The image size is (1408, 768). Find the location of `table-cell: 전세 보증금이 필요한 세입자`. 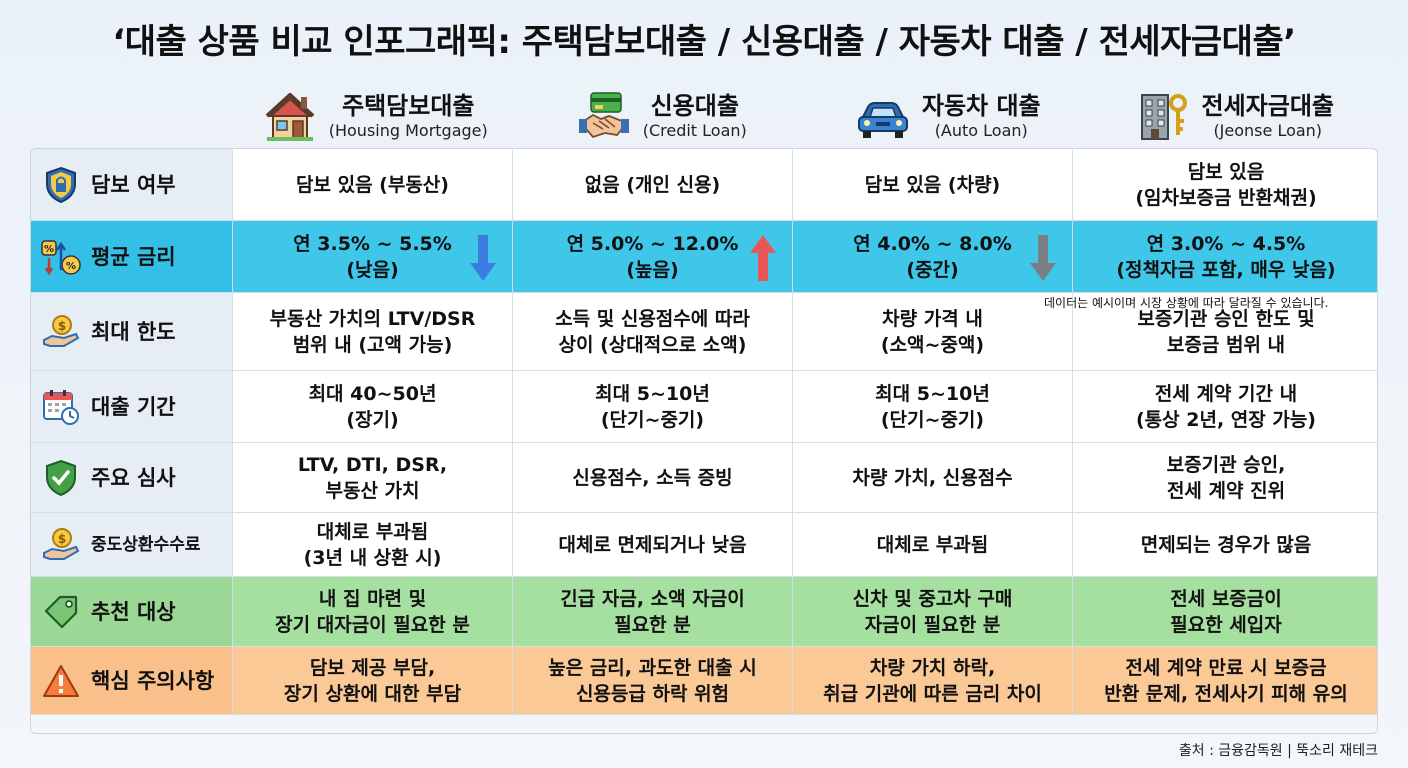

table-cell: 전세 보증금이 필요한 세입자 is located at coordinates (1225, 612).